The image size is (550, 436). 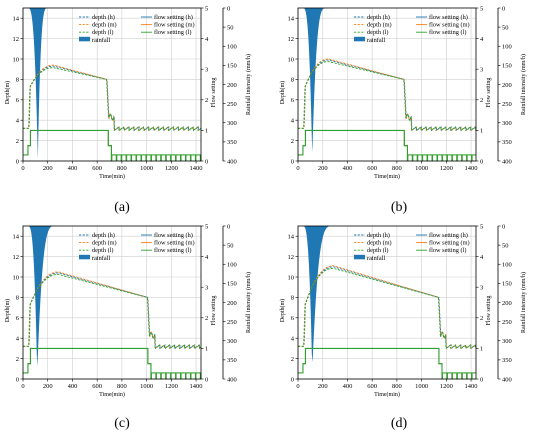 What do you see at coordinates (293, 318) in the screenshot?
I see `y-tick-label: 6` at bounding box center [293, 318].